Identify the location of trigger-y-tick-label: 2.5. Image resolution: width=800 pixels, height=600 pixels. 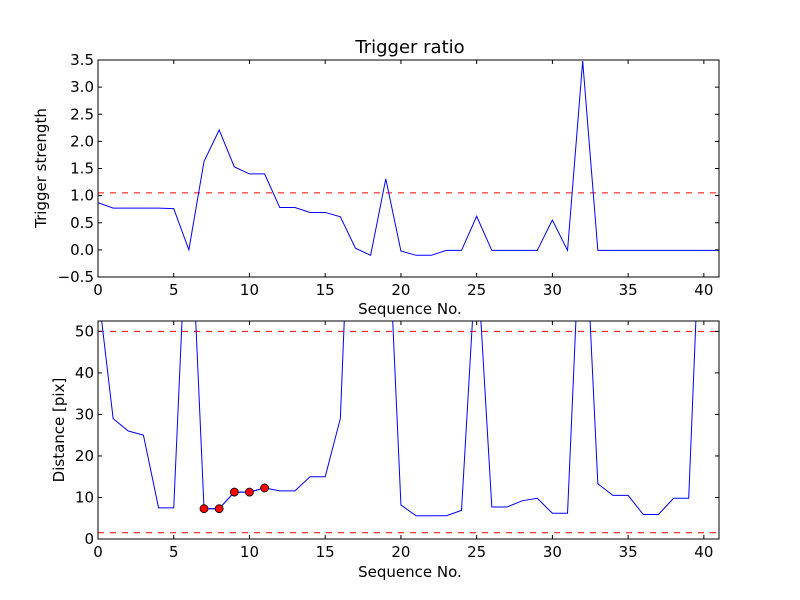
(82, 114).